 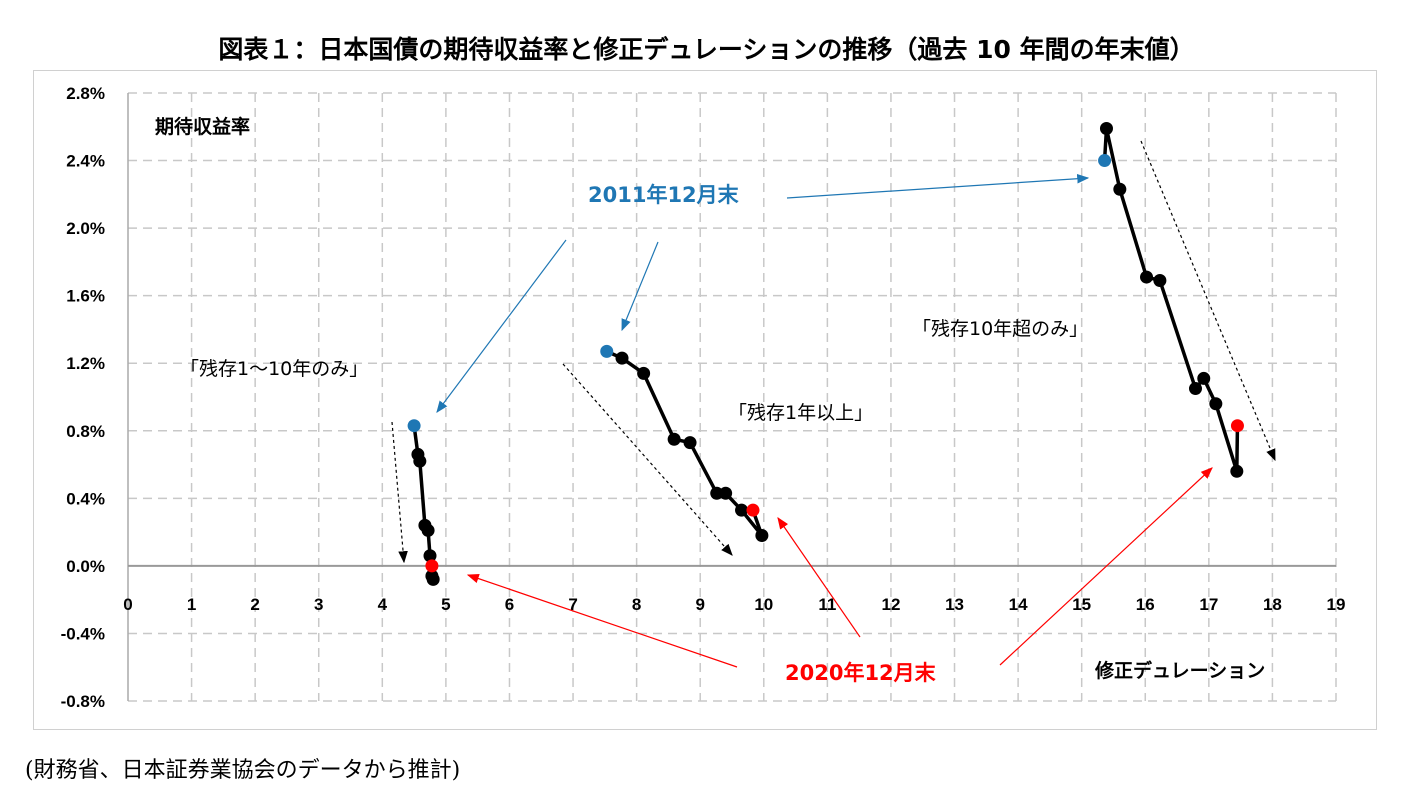 What do you see at coordinates (763, 604) in the screenshot?
I see `x-tick-label: 10` at bounding box center [763, 604].